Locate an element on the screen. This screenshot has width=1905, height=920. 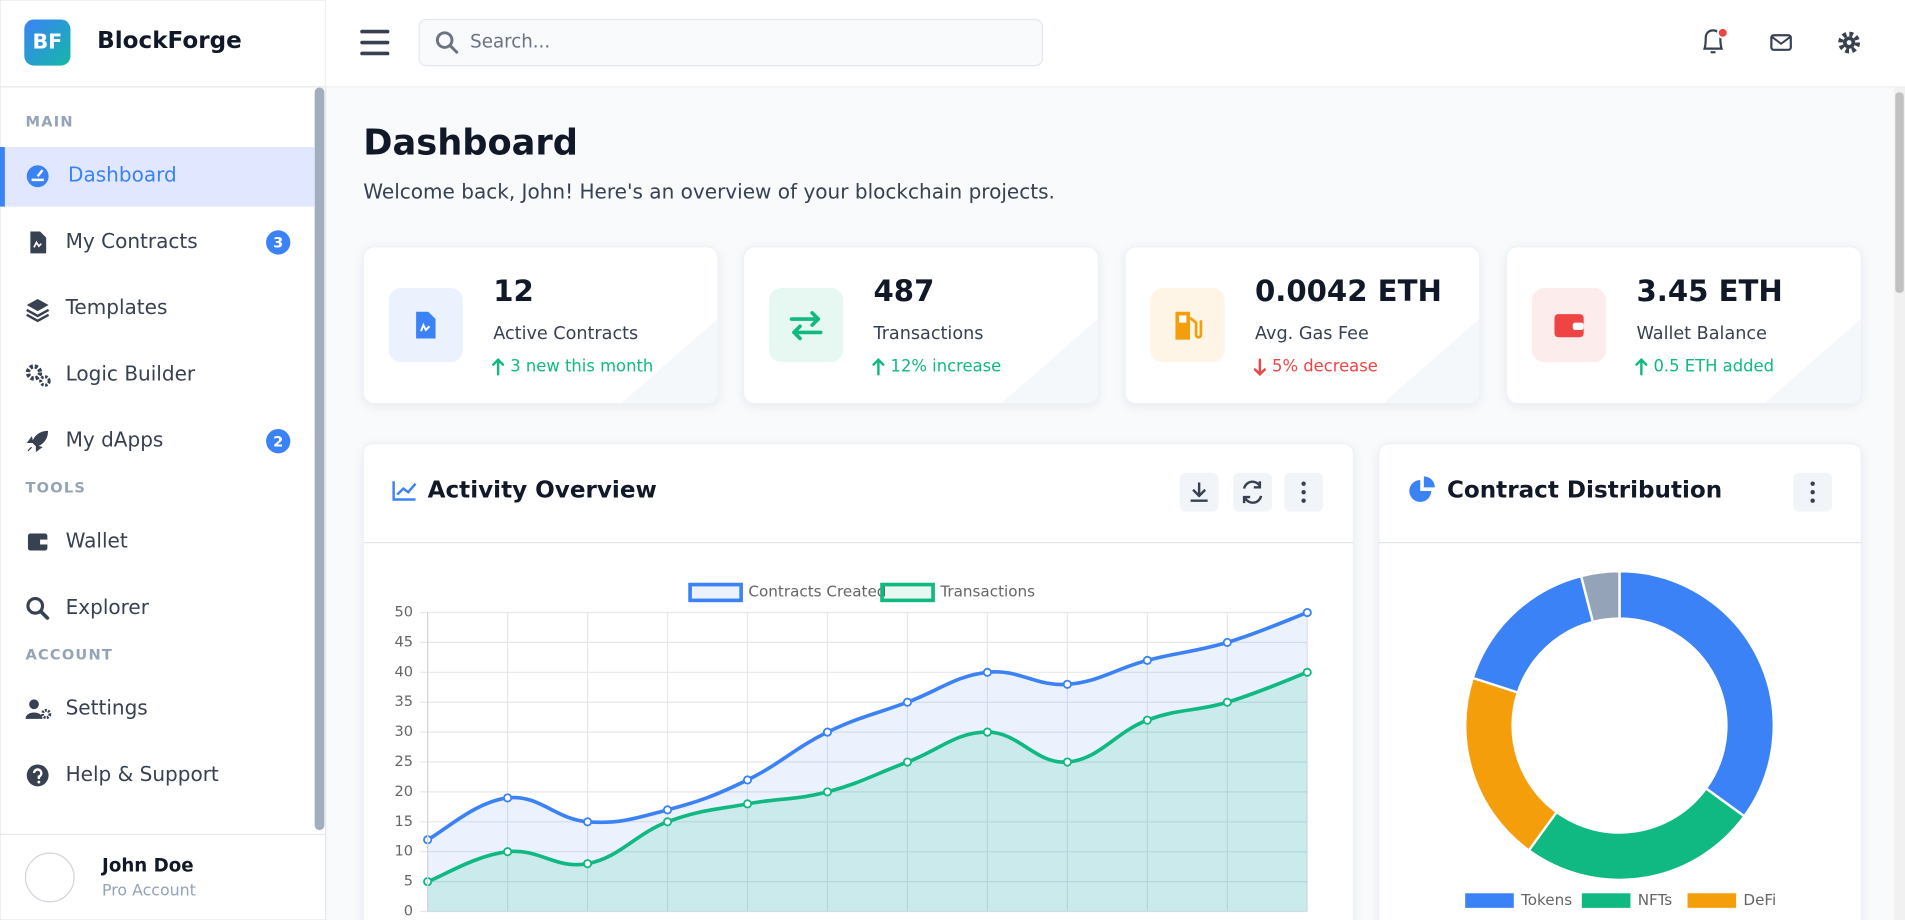
mail-icon-flap is located at coordinates (1781, 40).